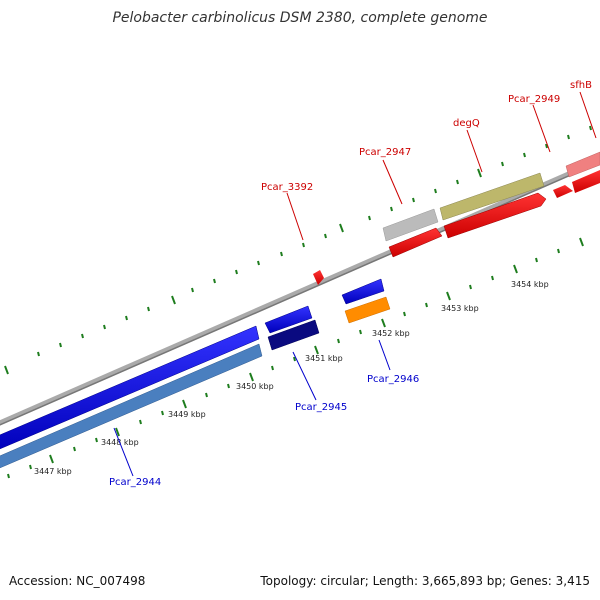 The image size is (600, 600). Describe the element at coordinates (460, 308) in the screenshot. I see `scale-label: 3453 kbp` at that location.